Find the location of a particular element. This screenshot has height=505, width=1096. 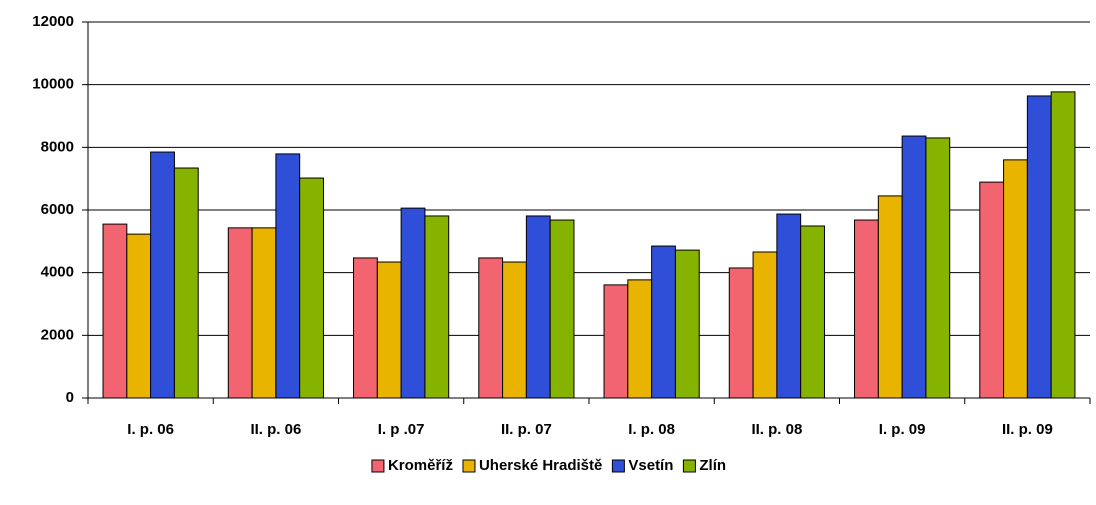

y-tick-label: 6000 is located at coordinates (57, 209).